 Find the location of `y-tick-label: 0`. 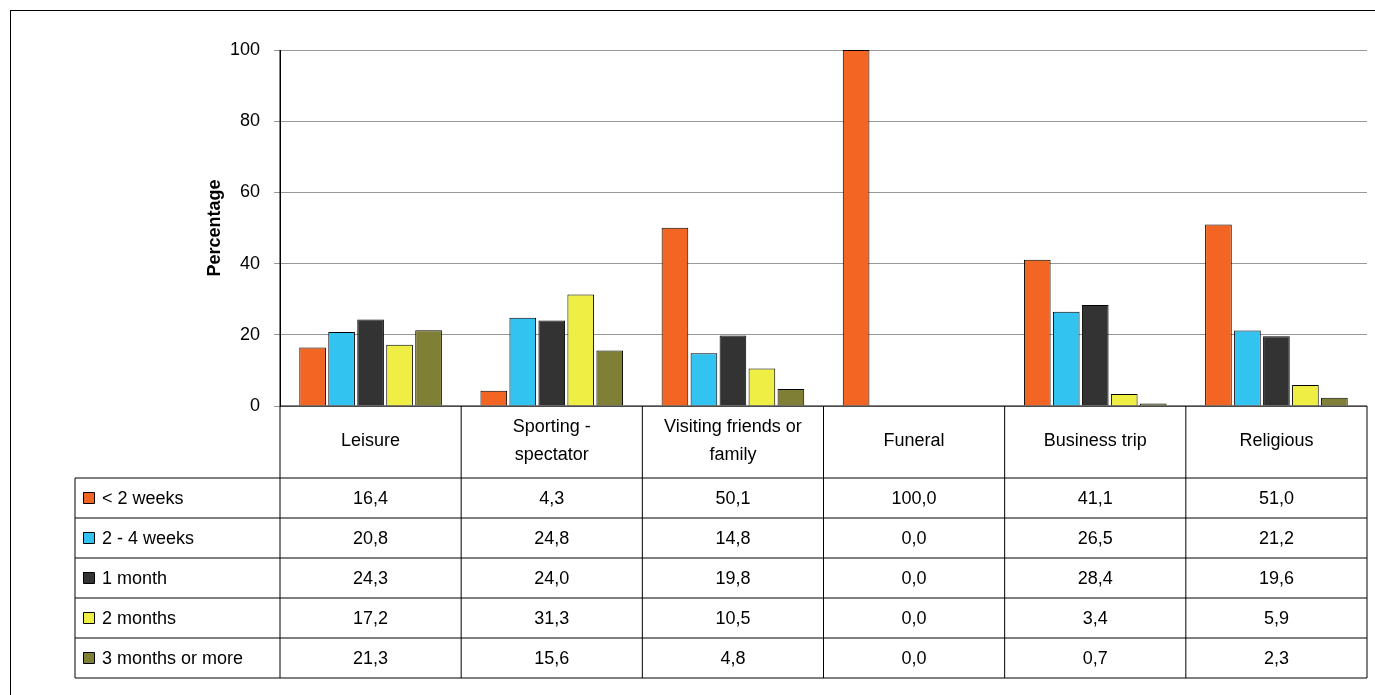

y-tick-label: 0 is located at coordinates (254, 404).